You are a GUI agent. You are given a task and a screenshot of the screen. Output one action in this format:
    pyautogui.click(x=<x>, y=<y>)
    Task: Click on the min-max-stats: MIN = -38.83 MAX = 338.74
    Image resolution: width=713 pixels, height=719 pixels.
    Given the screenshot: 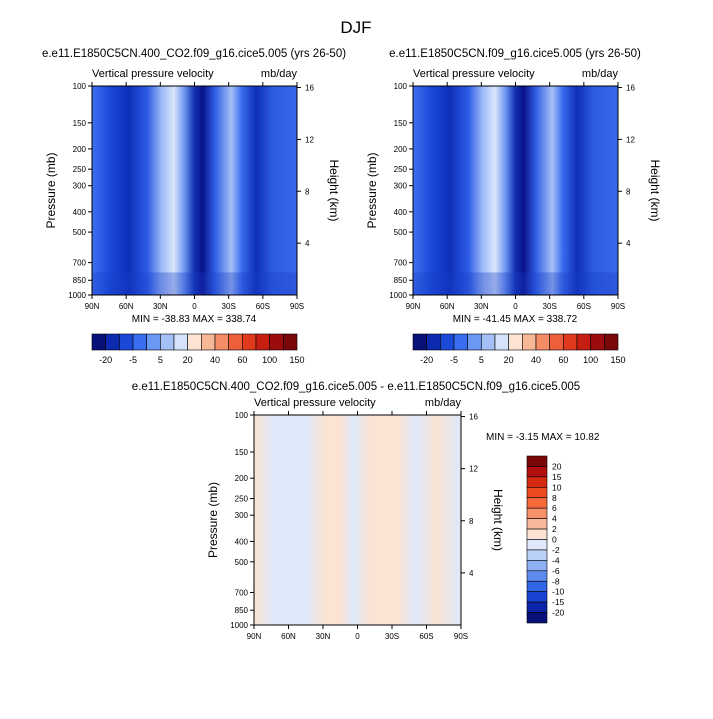 What is the action you would take?
    pyautogui.click(x=194, y=319)
    